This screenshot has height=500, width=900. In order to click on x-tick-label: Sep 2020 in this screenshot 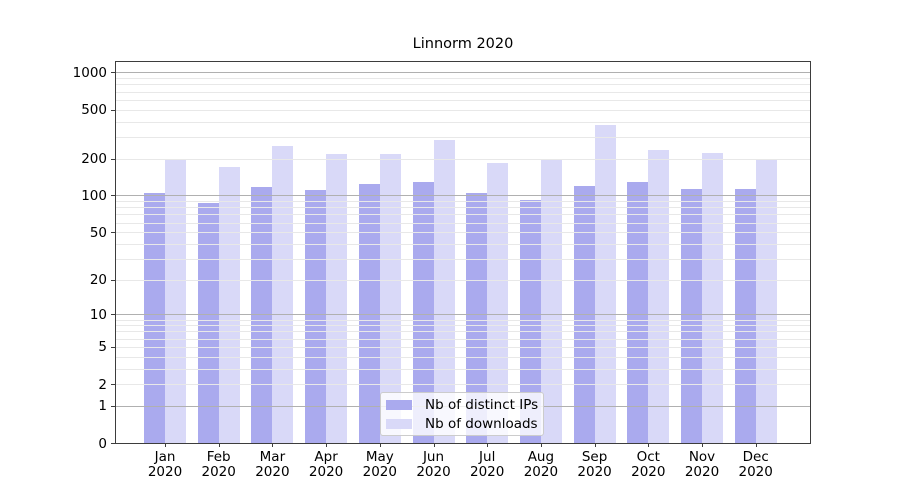, I will do `click(594, 464)`.